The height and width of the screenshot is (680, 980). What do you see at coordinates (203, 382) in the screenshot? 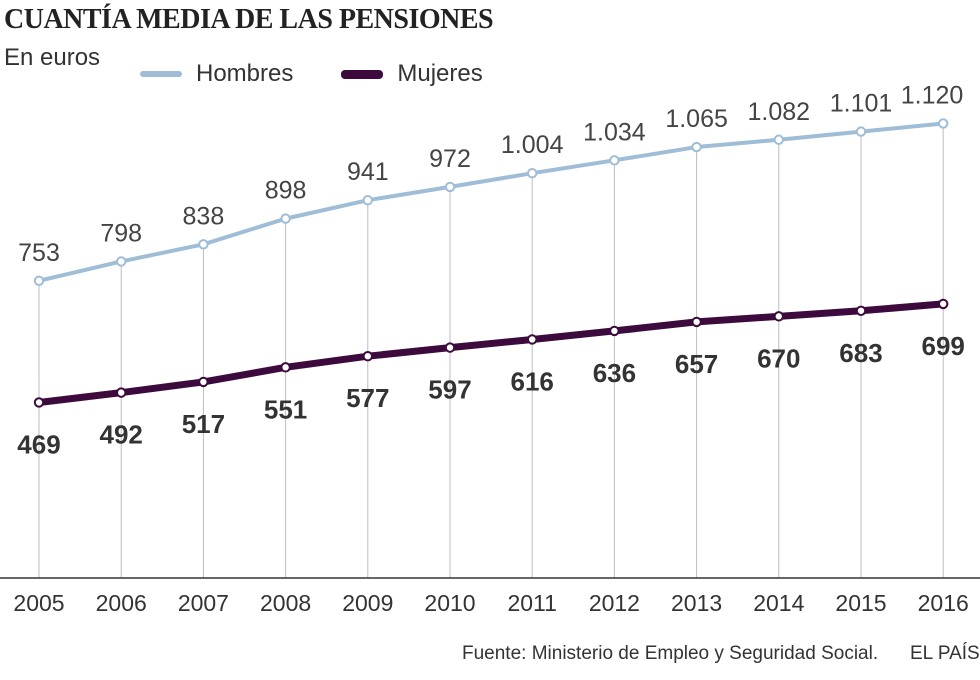
I see `point-mujeres-2007` at bounding box center [203, 382].